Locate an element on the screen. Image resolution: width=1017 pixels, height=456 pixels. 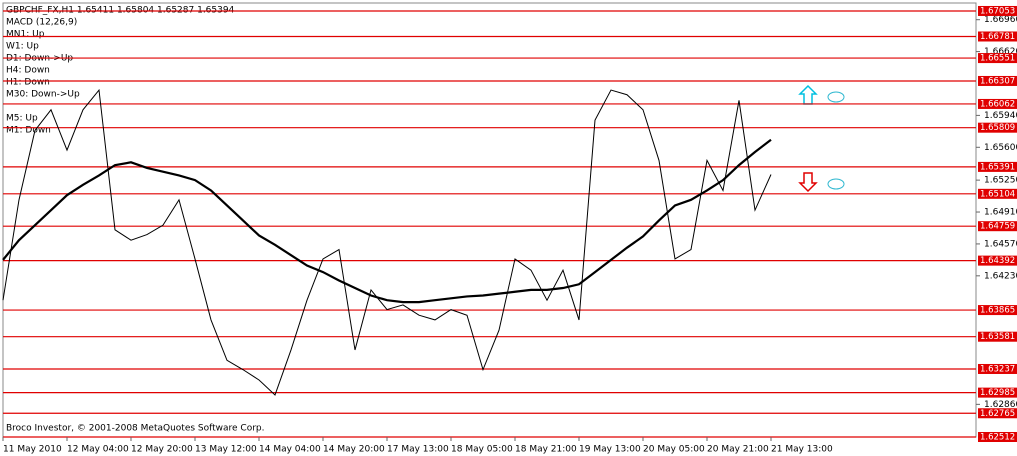
level-label: 1.64392 is located at coordinates (997, 261).